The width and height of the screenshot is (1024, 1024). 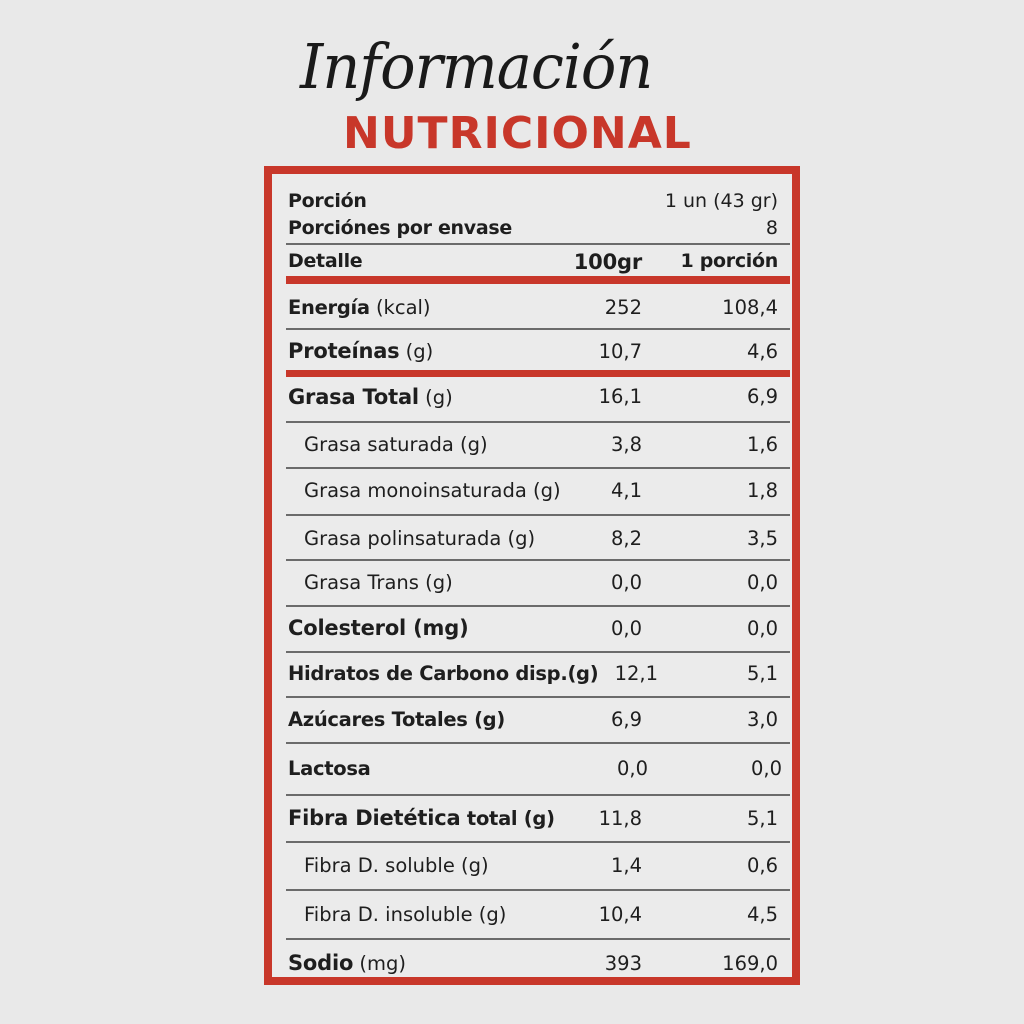 I want to click on nutrient-row: Grasa Total (g) 16,1 6,9, so click(x=533, y=396).